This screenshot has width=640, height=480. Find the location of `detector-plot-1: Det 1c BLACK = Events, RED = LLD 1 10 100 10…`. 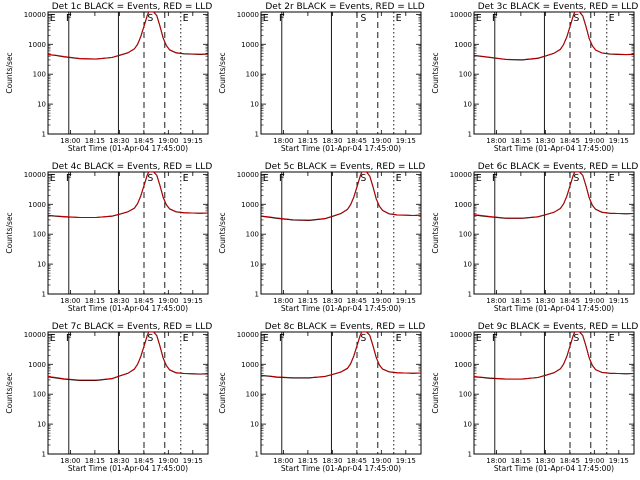

detector-plot-1: Det 1c BLACK = Events, RED = LLD 1 10 100 10… is located at coordinates (108, 77).